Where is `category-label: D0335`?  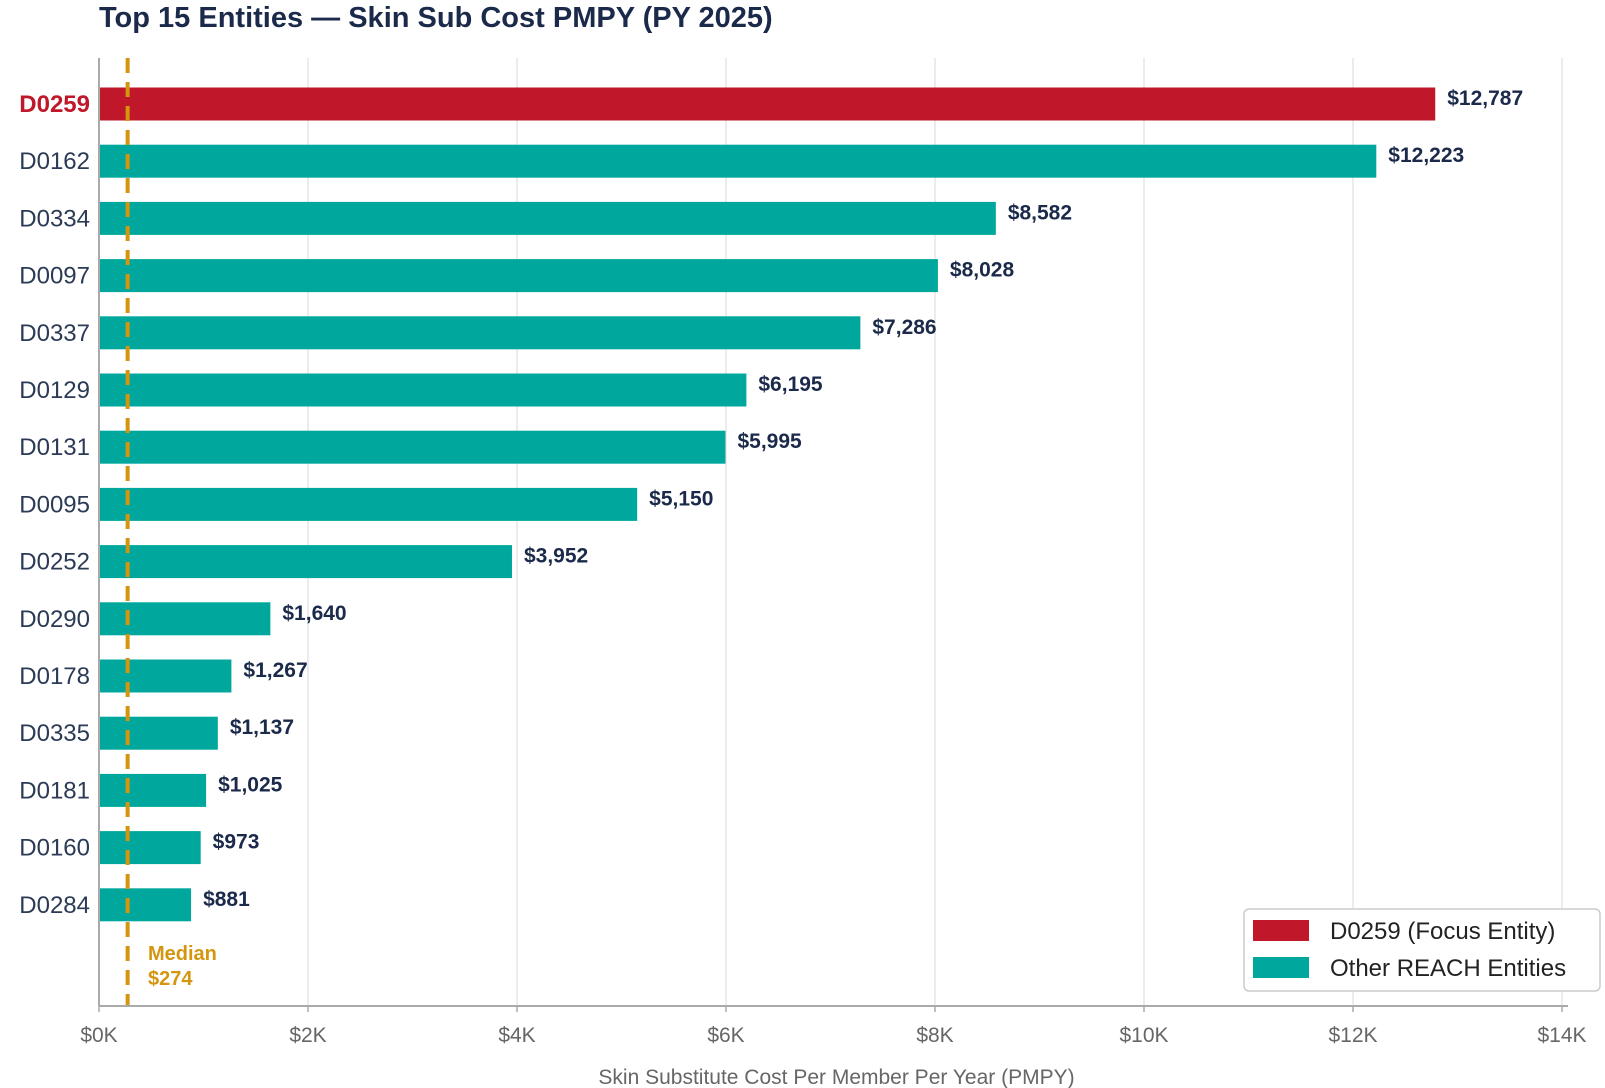 category-label: D0335 is located at coordinates (54, 733).